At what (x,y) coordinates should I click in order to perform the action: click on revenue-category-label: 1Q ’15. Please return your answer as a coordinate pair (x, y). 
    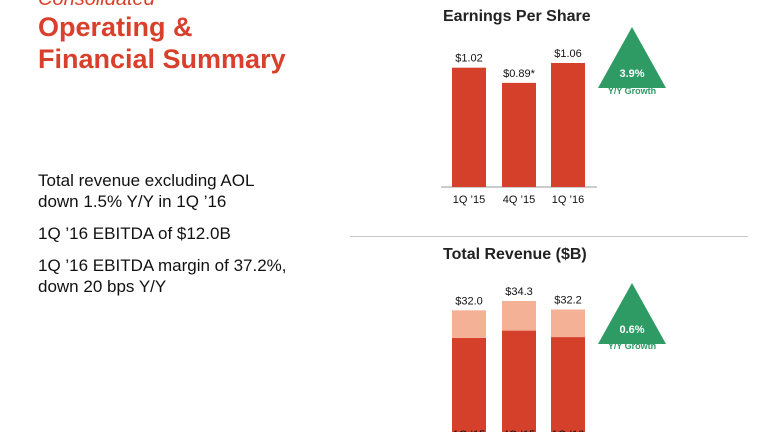
    Looking at the image, I should click on (469, 430).